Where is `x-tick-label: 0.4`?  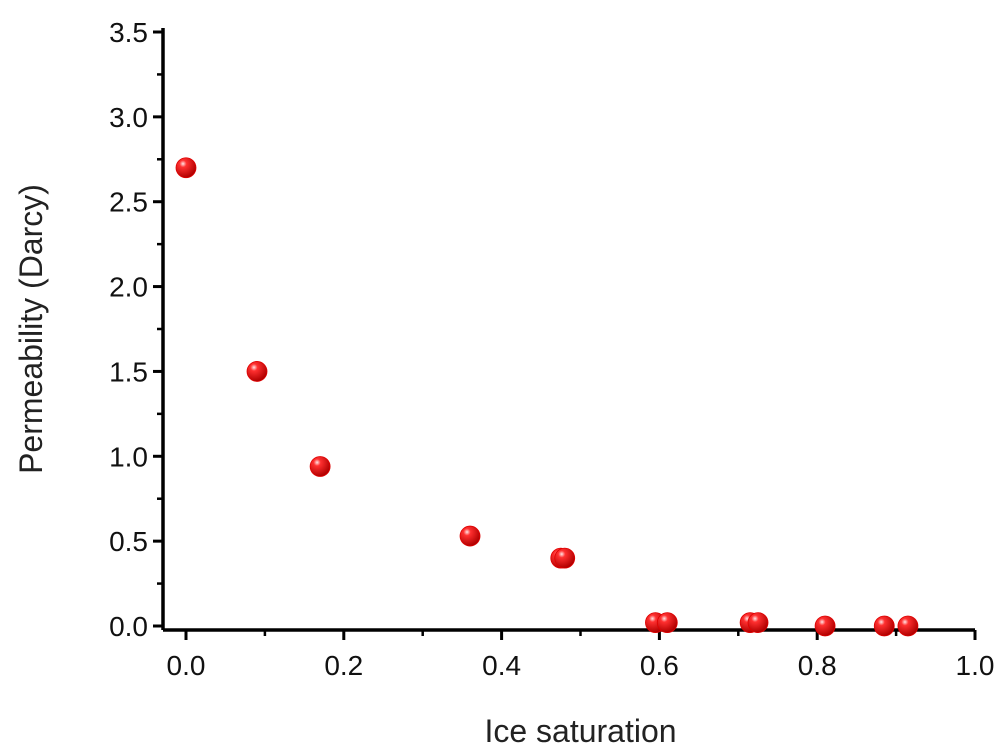 x-tick-label: 0.4 is located at coordinates (501, 665).